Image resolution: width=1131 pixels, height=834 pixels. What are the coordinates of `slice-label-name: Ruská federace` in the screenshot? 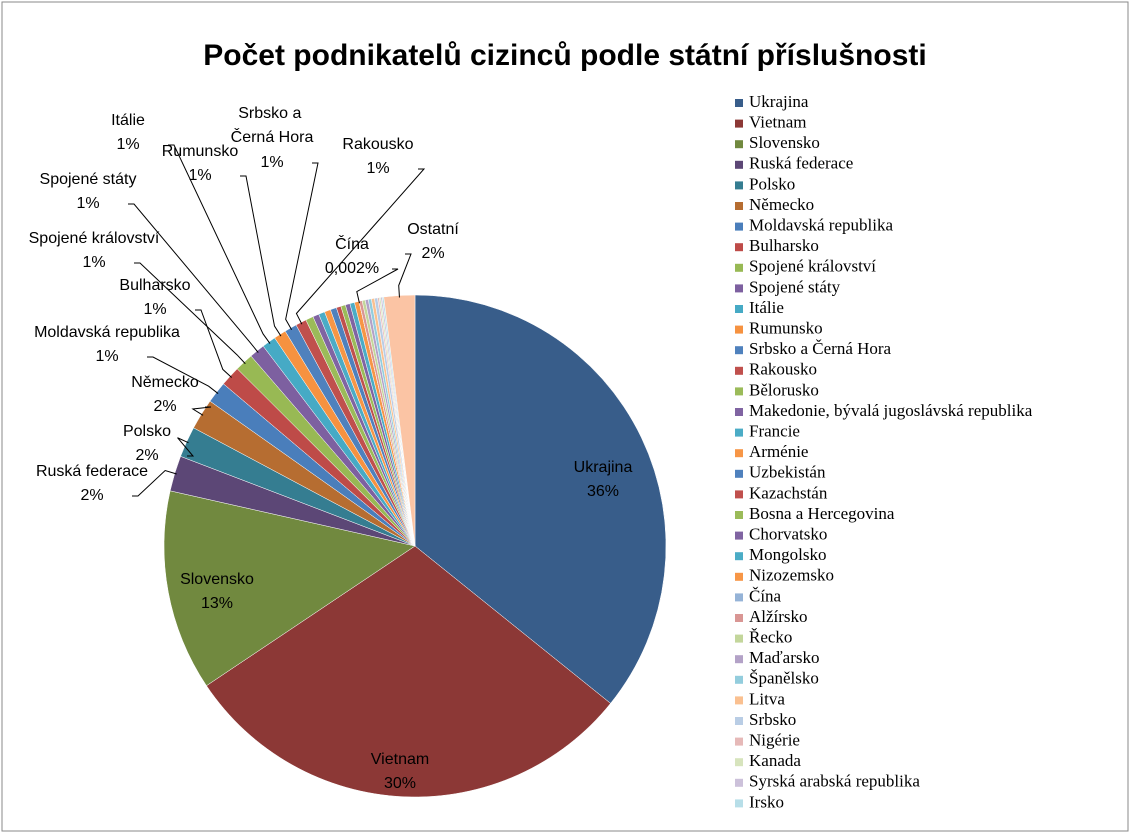 It's located at (92, 471).